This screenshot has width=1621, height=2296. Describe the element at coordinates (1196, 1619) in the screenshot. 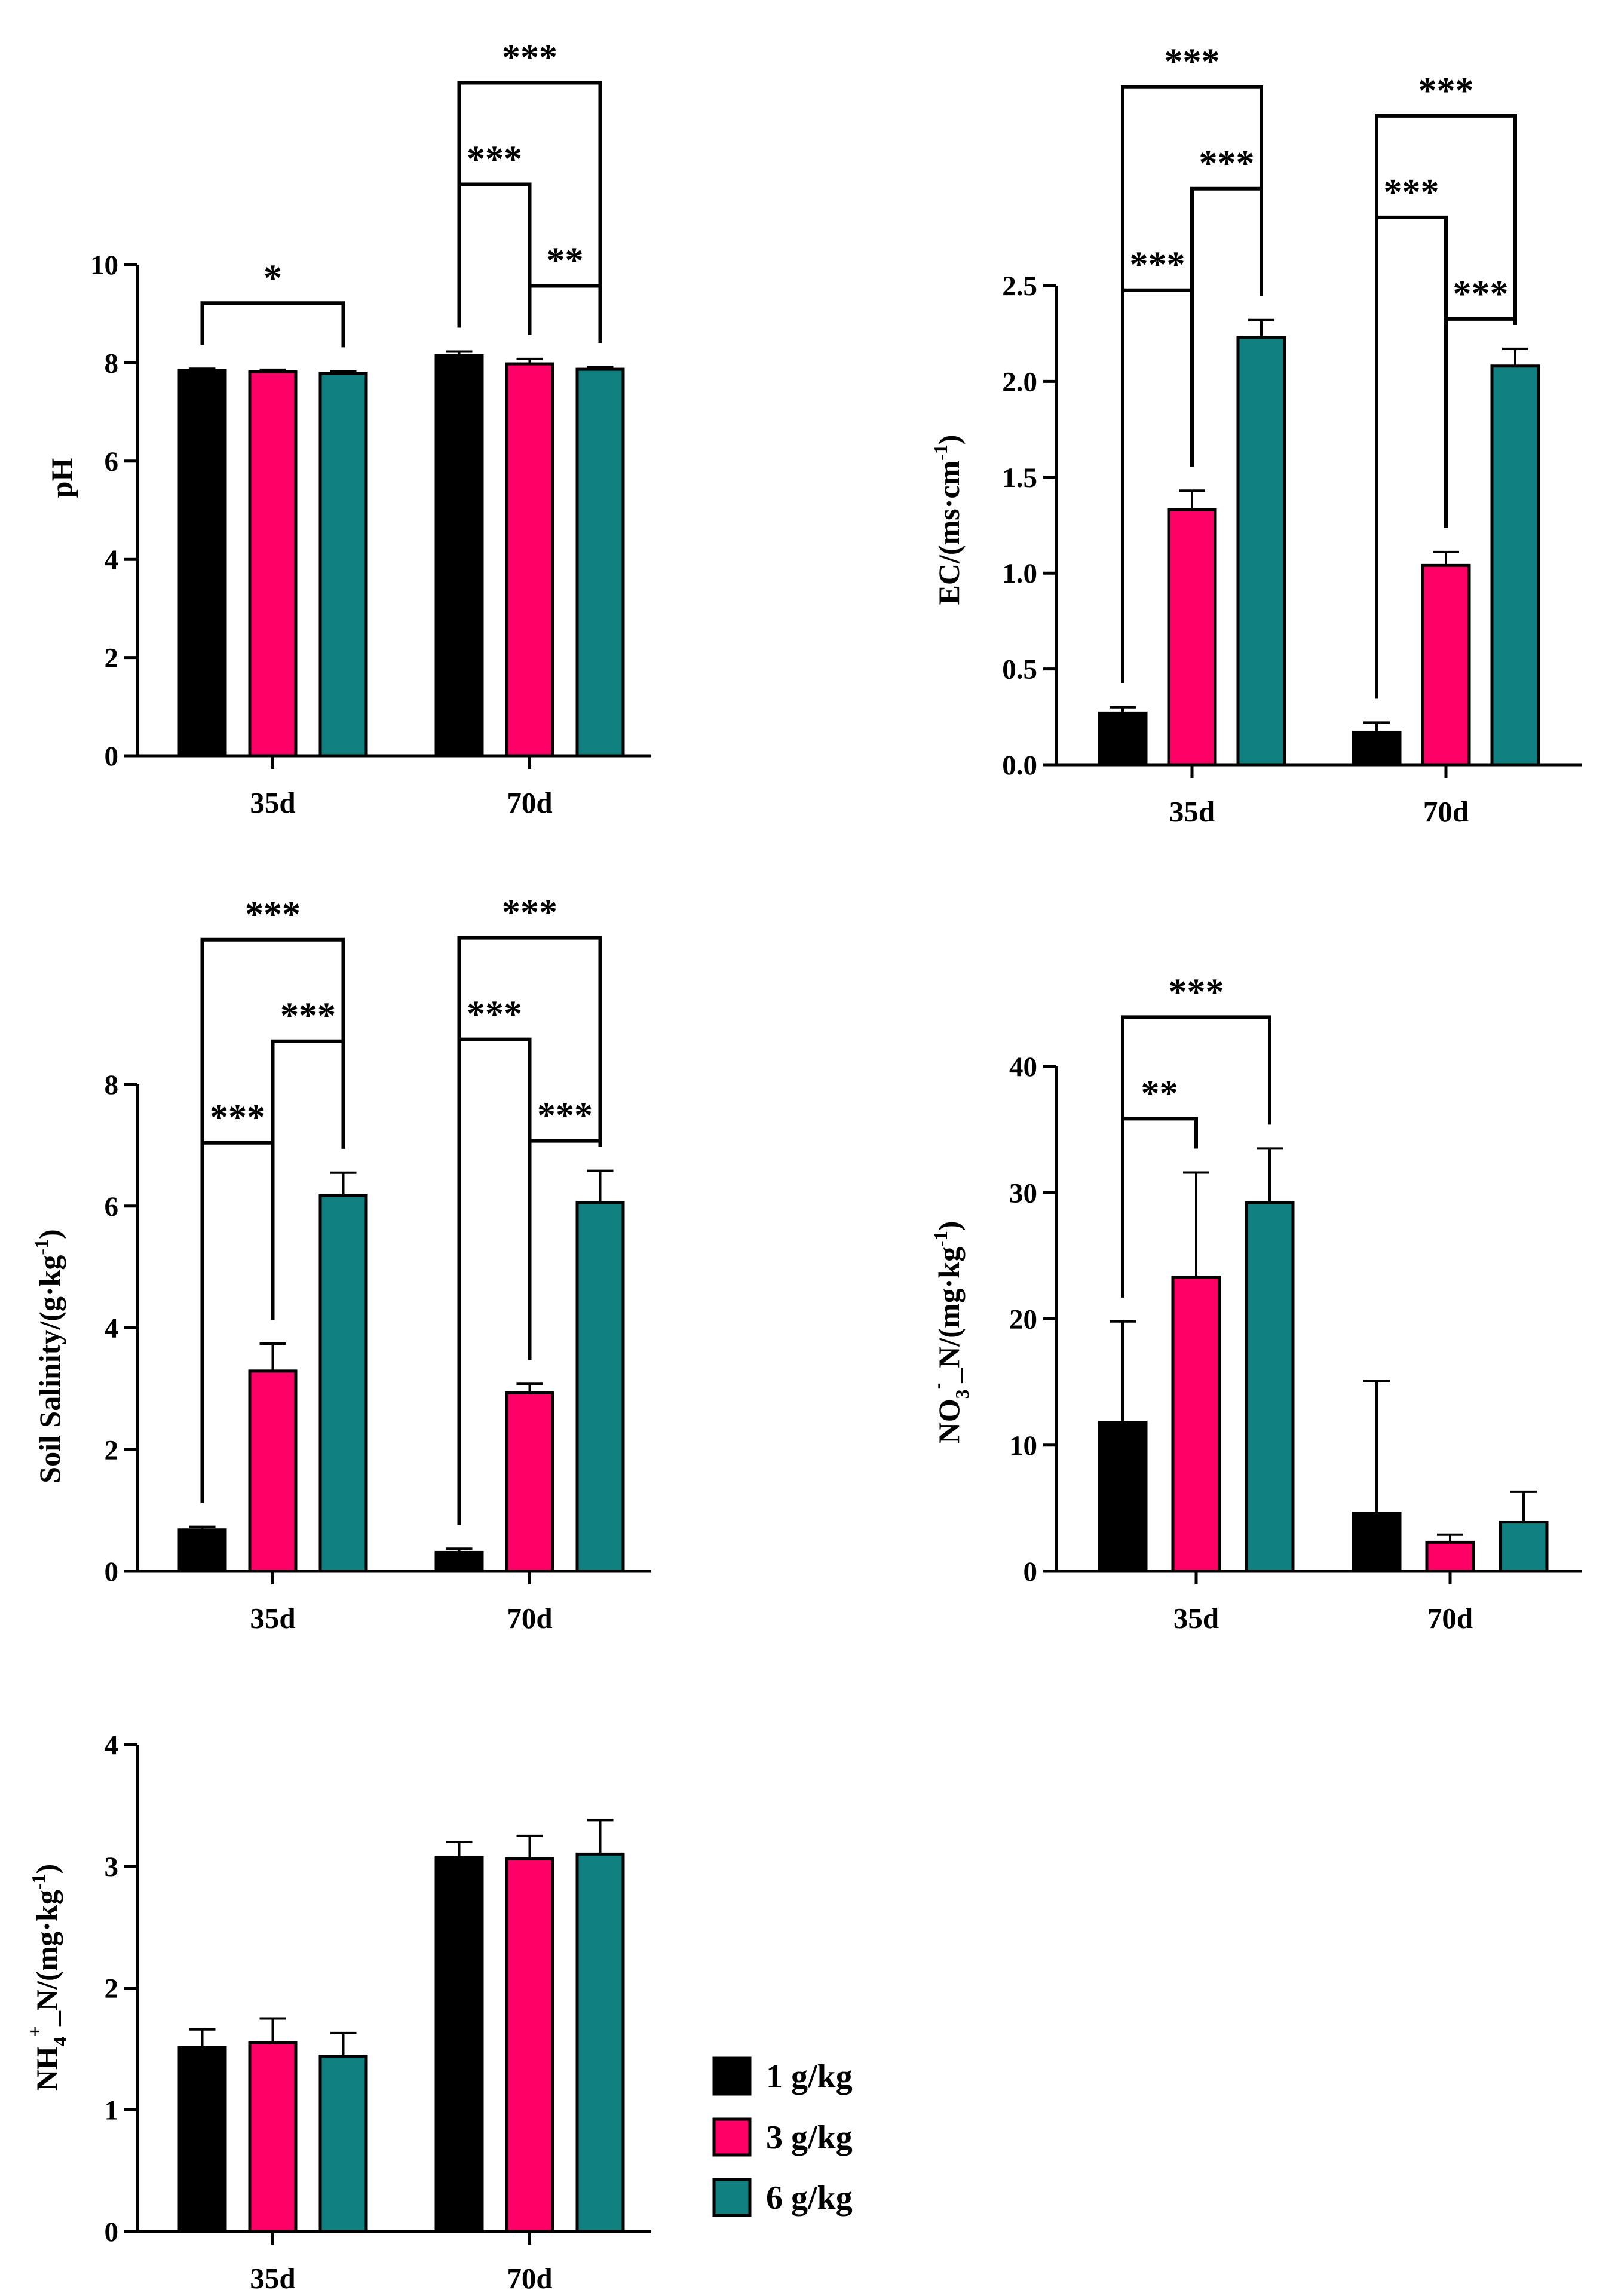

I see `no3-x-label-35d: 35d` at that location.